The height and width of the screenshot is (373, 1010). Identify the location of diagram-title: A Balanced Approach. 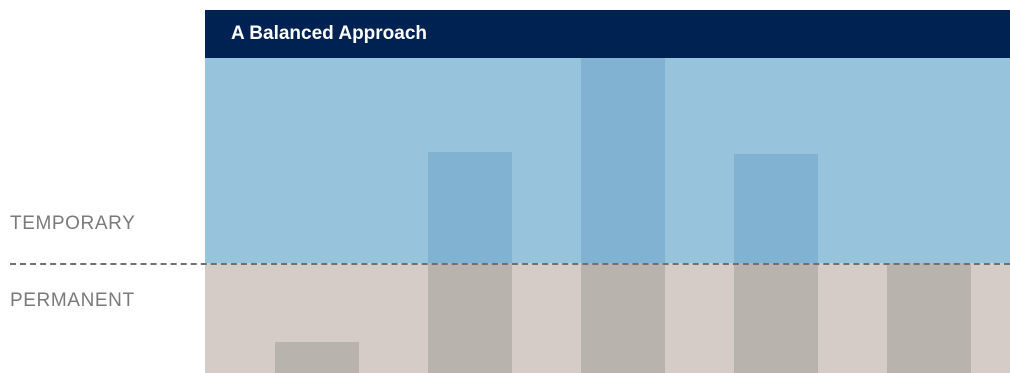
(329, 33).